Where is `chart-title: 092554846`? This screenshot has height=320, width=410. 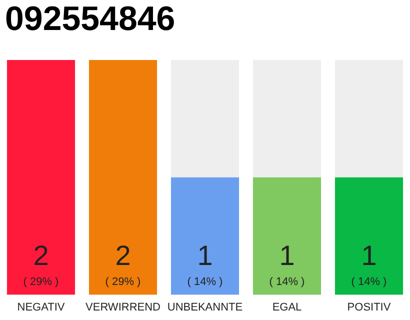 chart-title: 092554846 is located at coordinates (90, 19).